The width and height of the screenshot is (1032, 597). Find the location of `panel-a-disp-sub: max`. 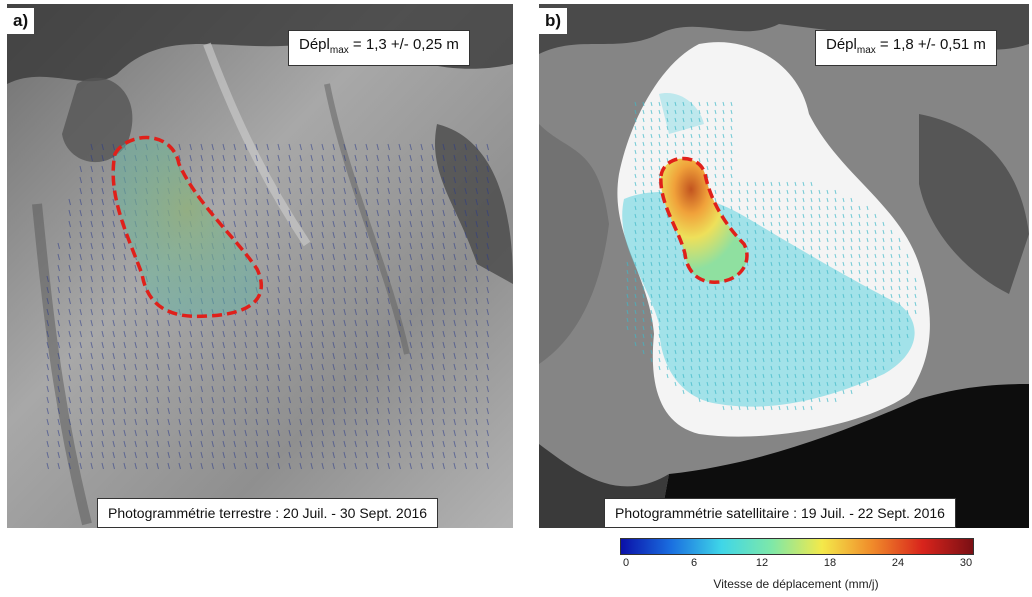

panel-a-disp-sub: max is located at coordinates (339, 50).